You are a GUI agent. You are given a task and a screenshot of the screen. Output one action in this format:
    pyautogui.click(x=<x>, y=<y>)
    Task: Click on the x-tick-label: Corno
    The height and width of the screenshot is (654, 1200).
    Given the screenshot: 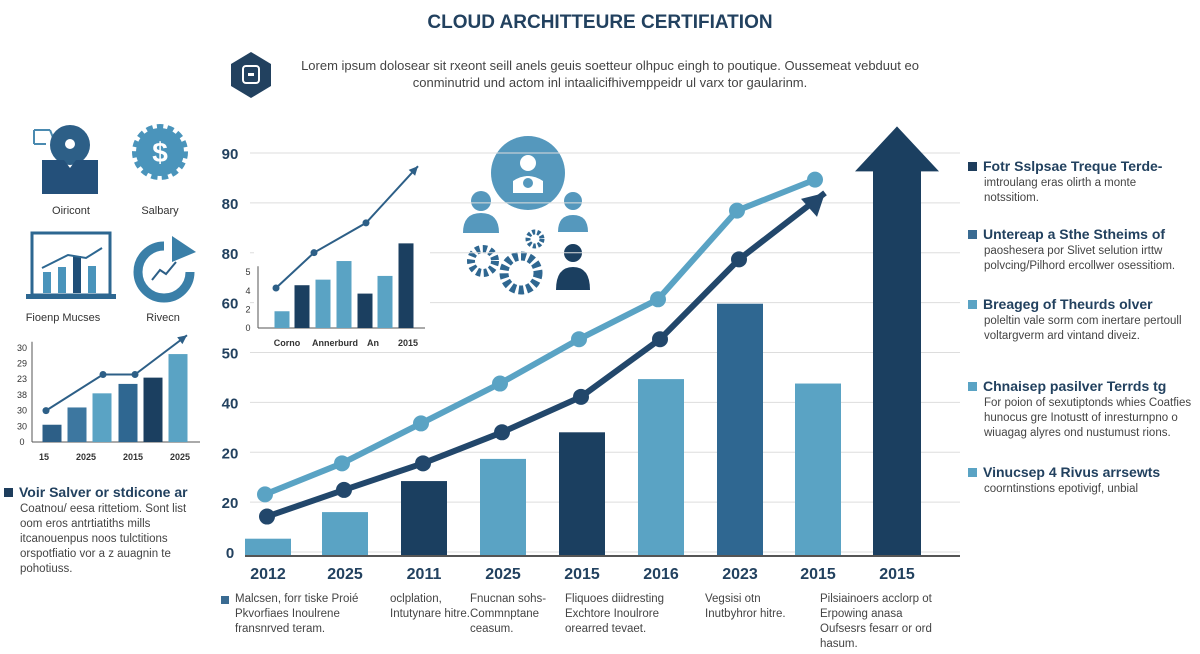 What is the action you would take?
    pyautogui.click(x=287, y=343)
    